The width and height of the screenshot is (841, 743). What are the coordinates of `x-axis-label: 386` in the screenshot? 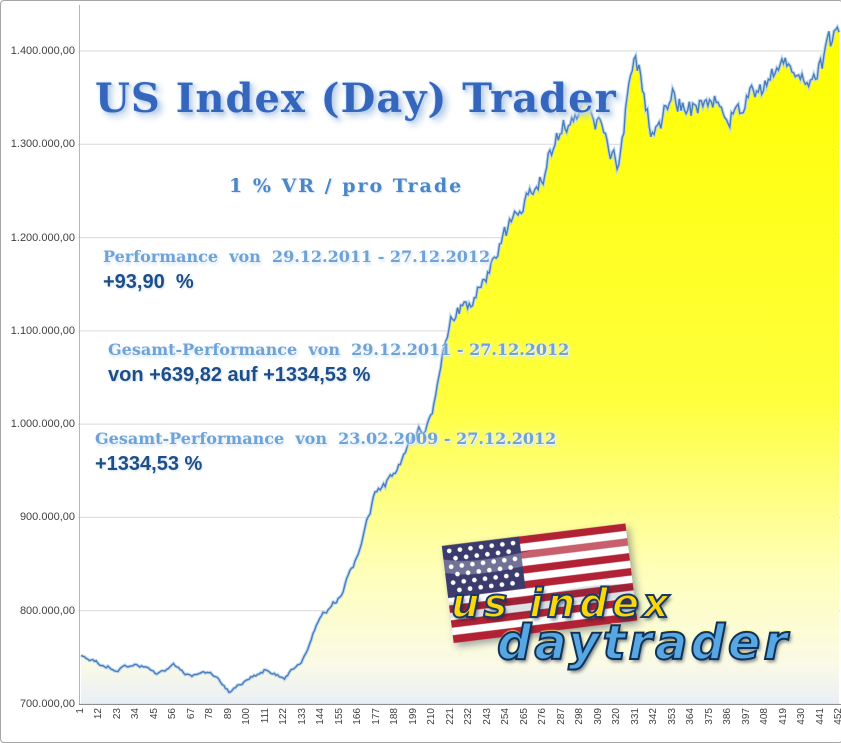 It's located at (728, 716).